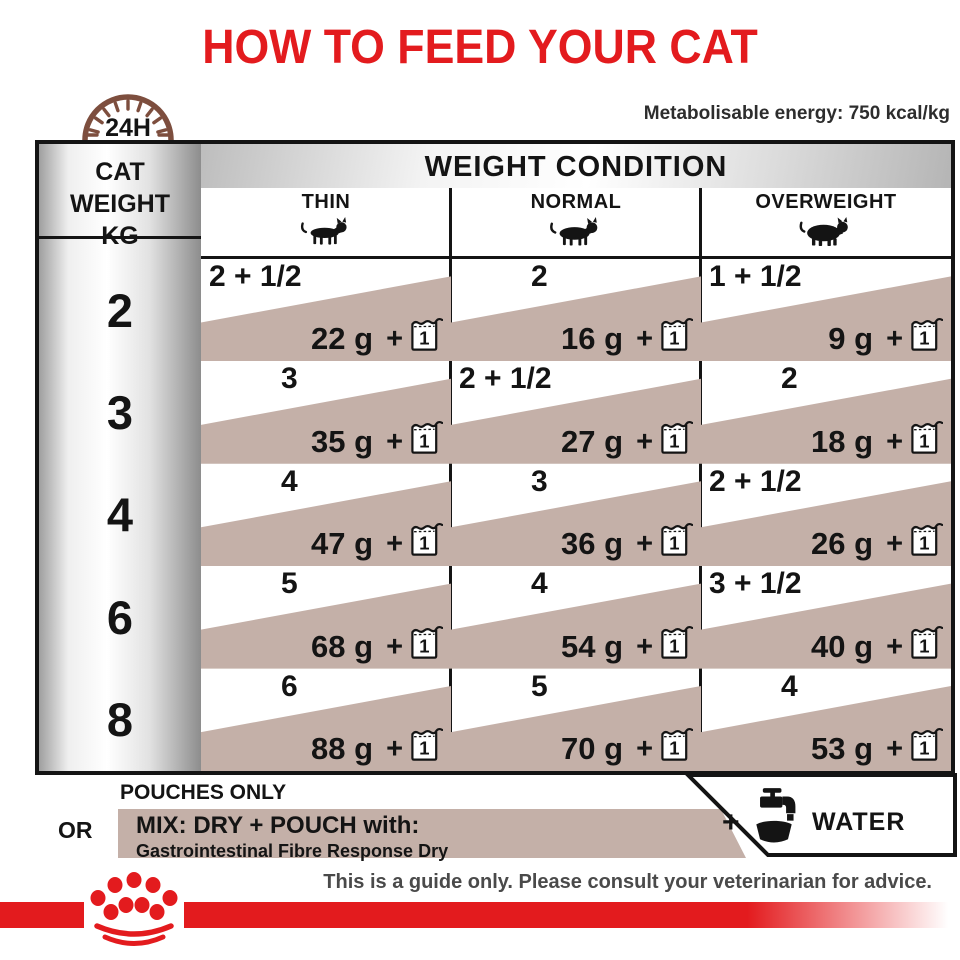 The width and height of the screenshot is (960, 960). I want to click on column-overweight: OVERWEIGHT, so click(826, 223).